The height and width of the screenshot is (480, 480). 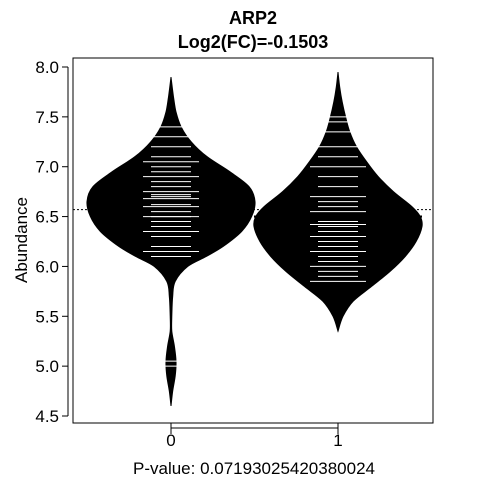 What do you see at coordinates (170, 440) in the screenshot?
I see `x-tick-label: 0` at bounding box center [170, 440].